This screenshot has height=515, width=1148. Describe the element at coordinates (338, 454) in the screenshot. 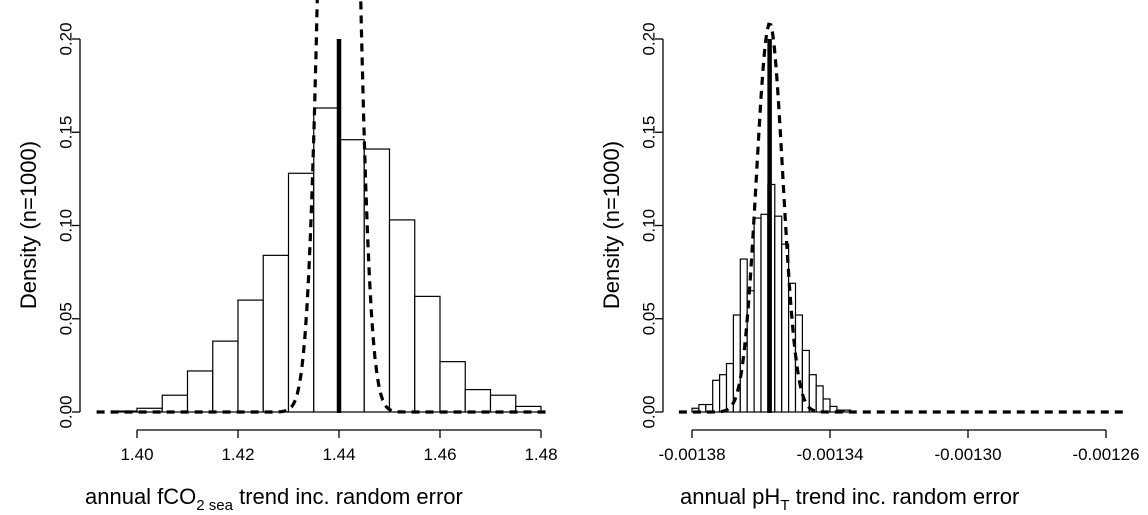

I see `x-tick-label: 1.44` at that location.